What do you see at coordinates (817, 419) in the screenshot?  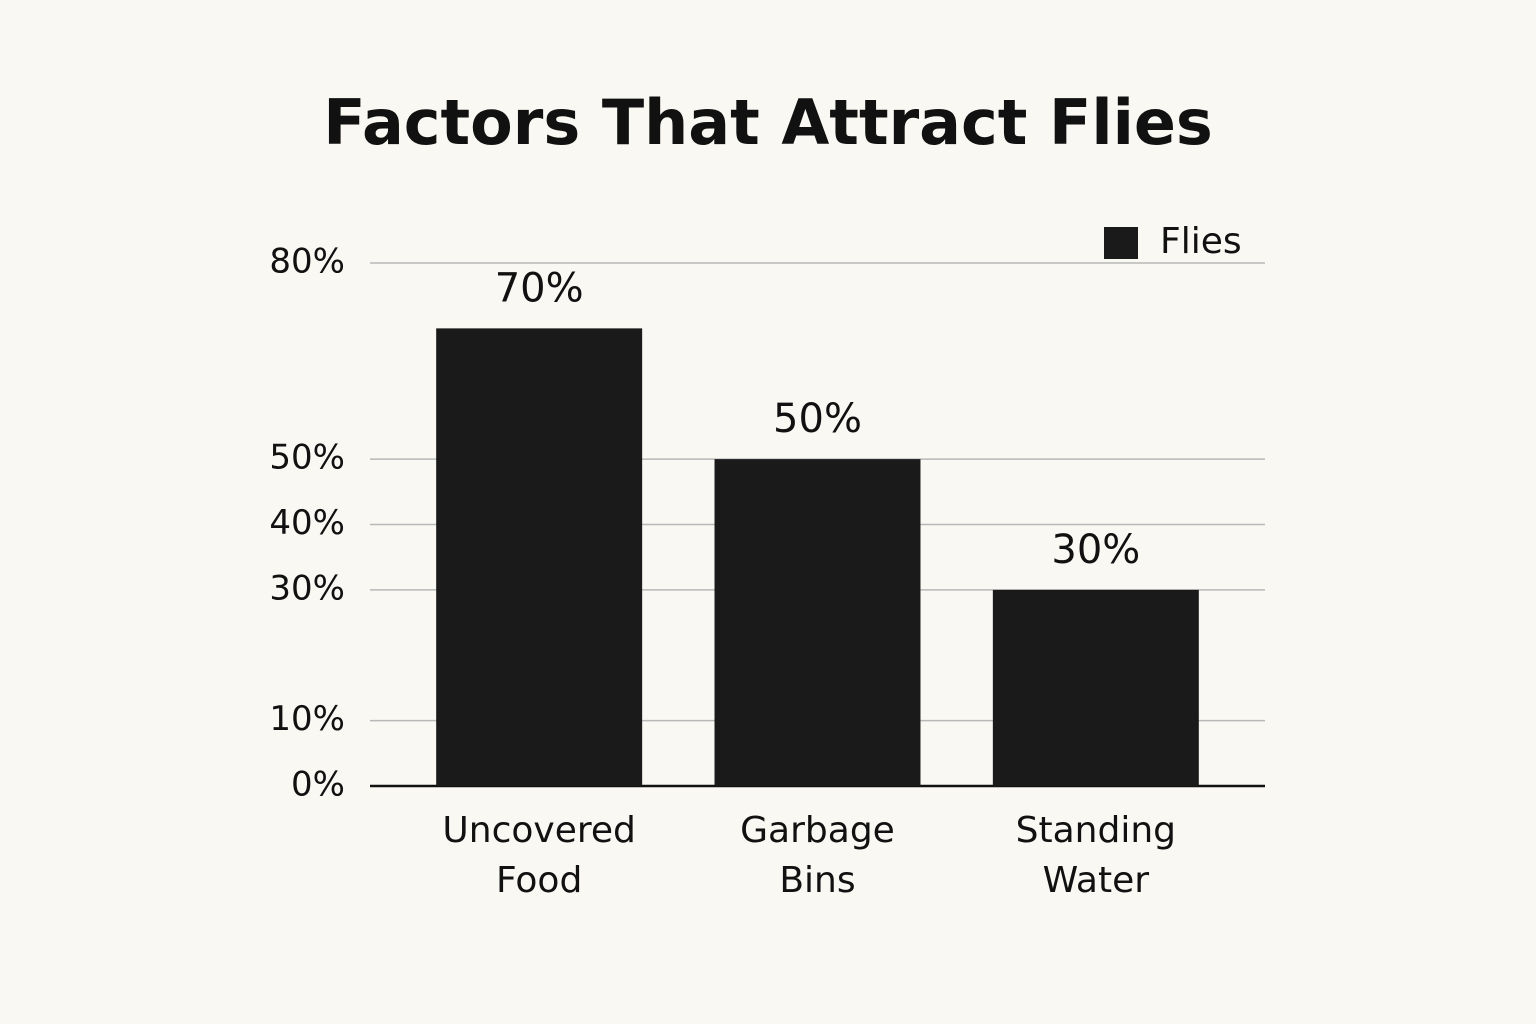 I see `data-label: 50%` at bounding box center [817, 419].